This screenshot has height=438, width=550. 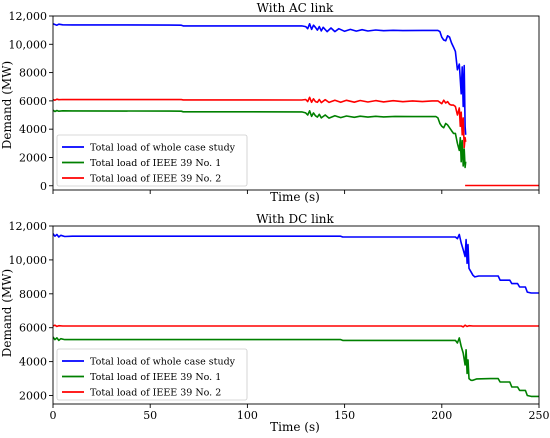 What do you see at coordinates (344, 415) in the screenshot?
I see `dc-x-tick-label: 150` at bounding box center [344, 415].